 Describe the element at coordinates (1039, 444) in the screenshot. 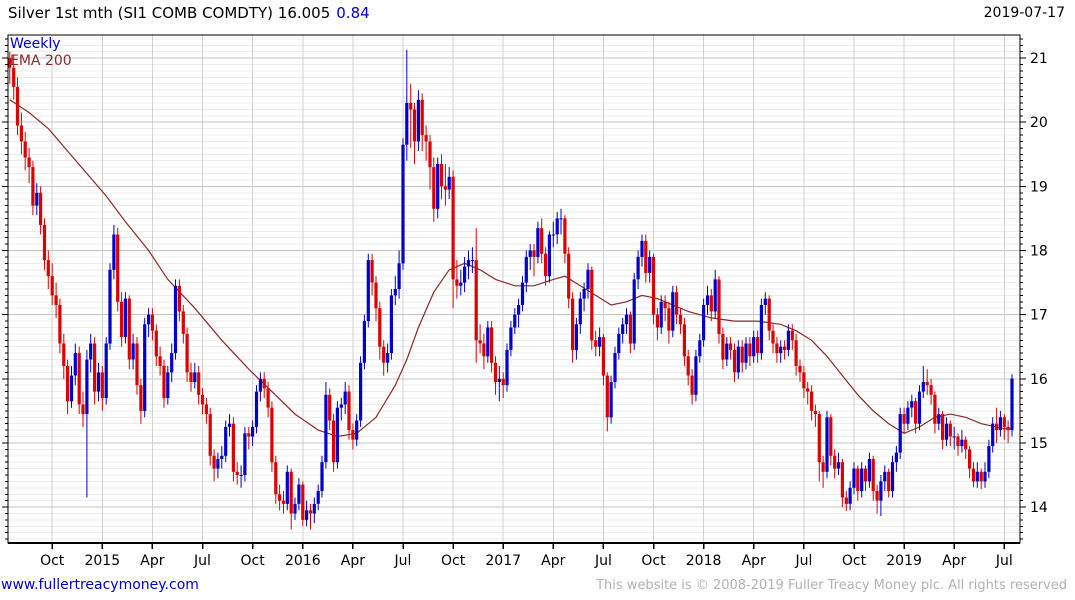

I see `y-tick-label: 15` at that location.